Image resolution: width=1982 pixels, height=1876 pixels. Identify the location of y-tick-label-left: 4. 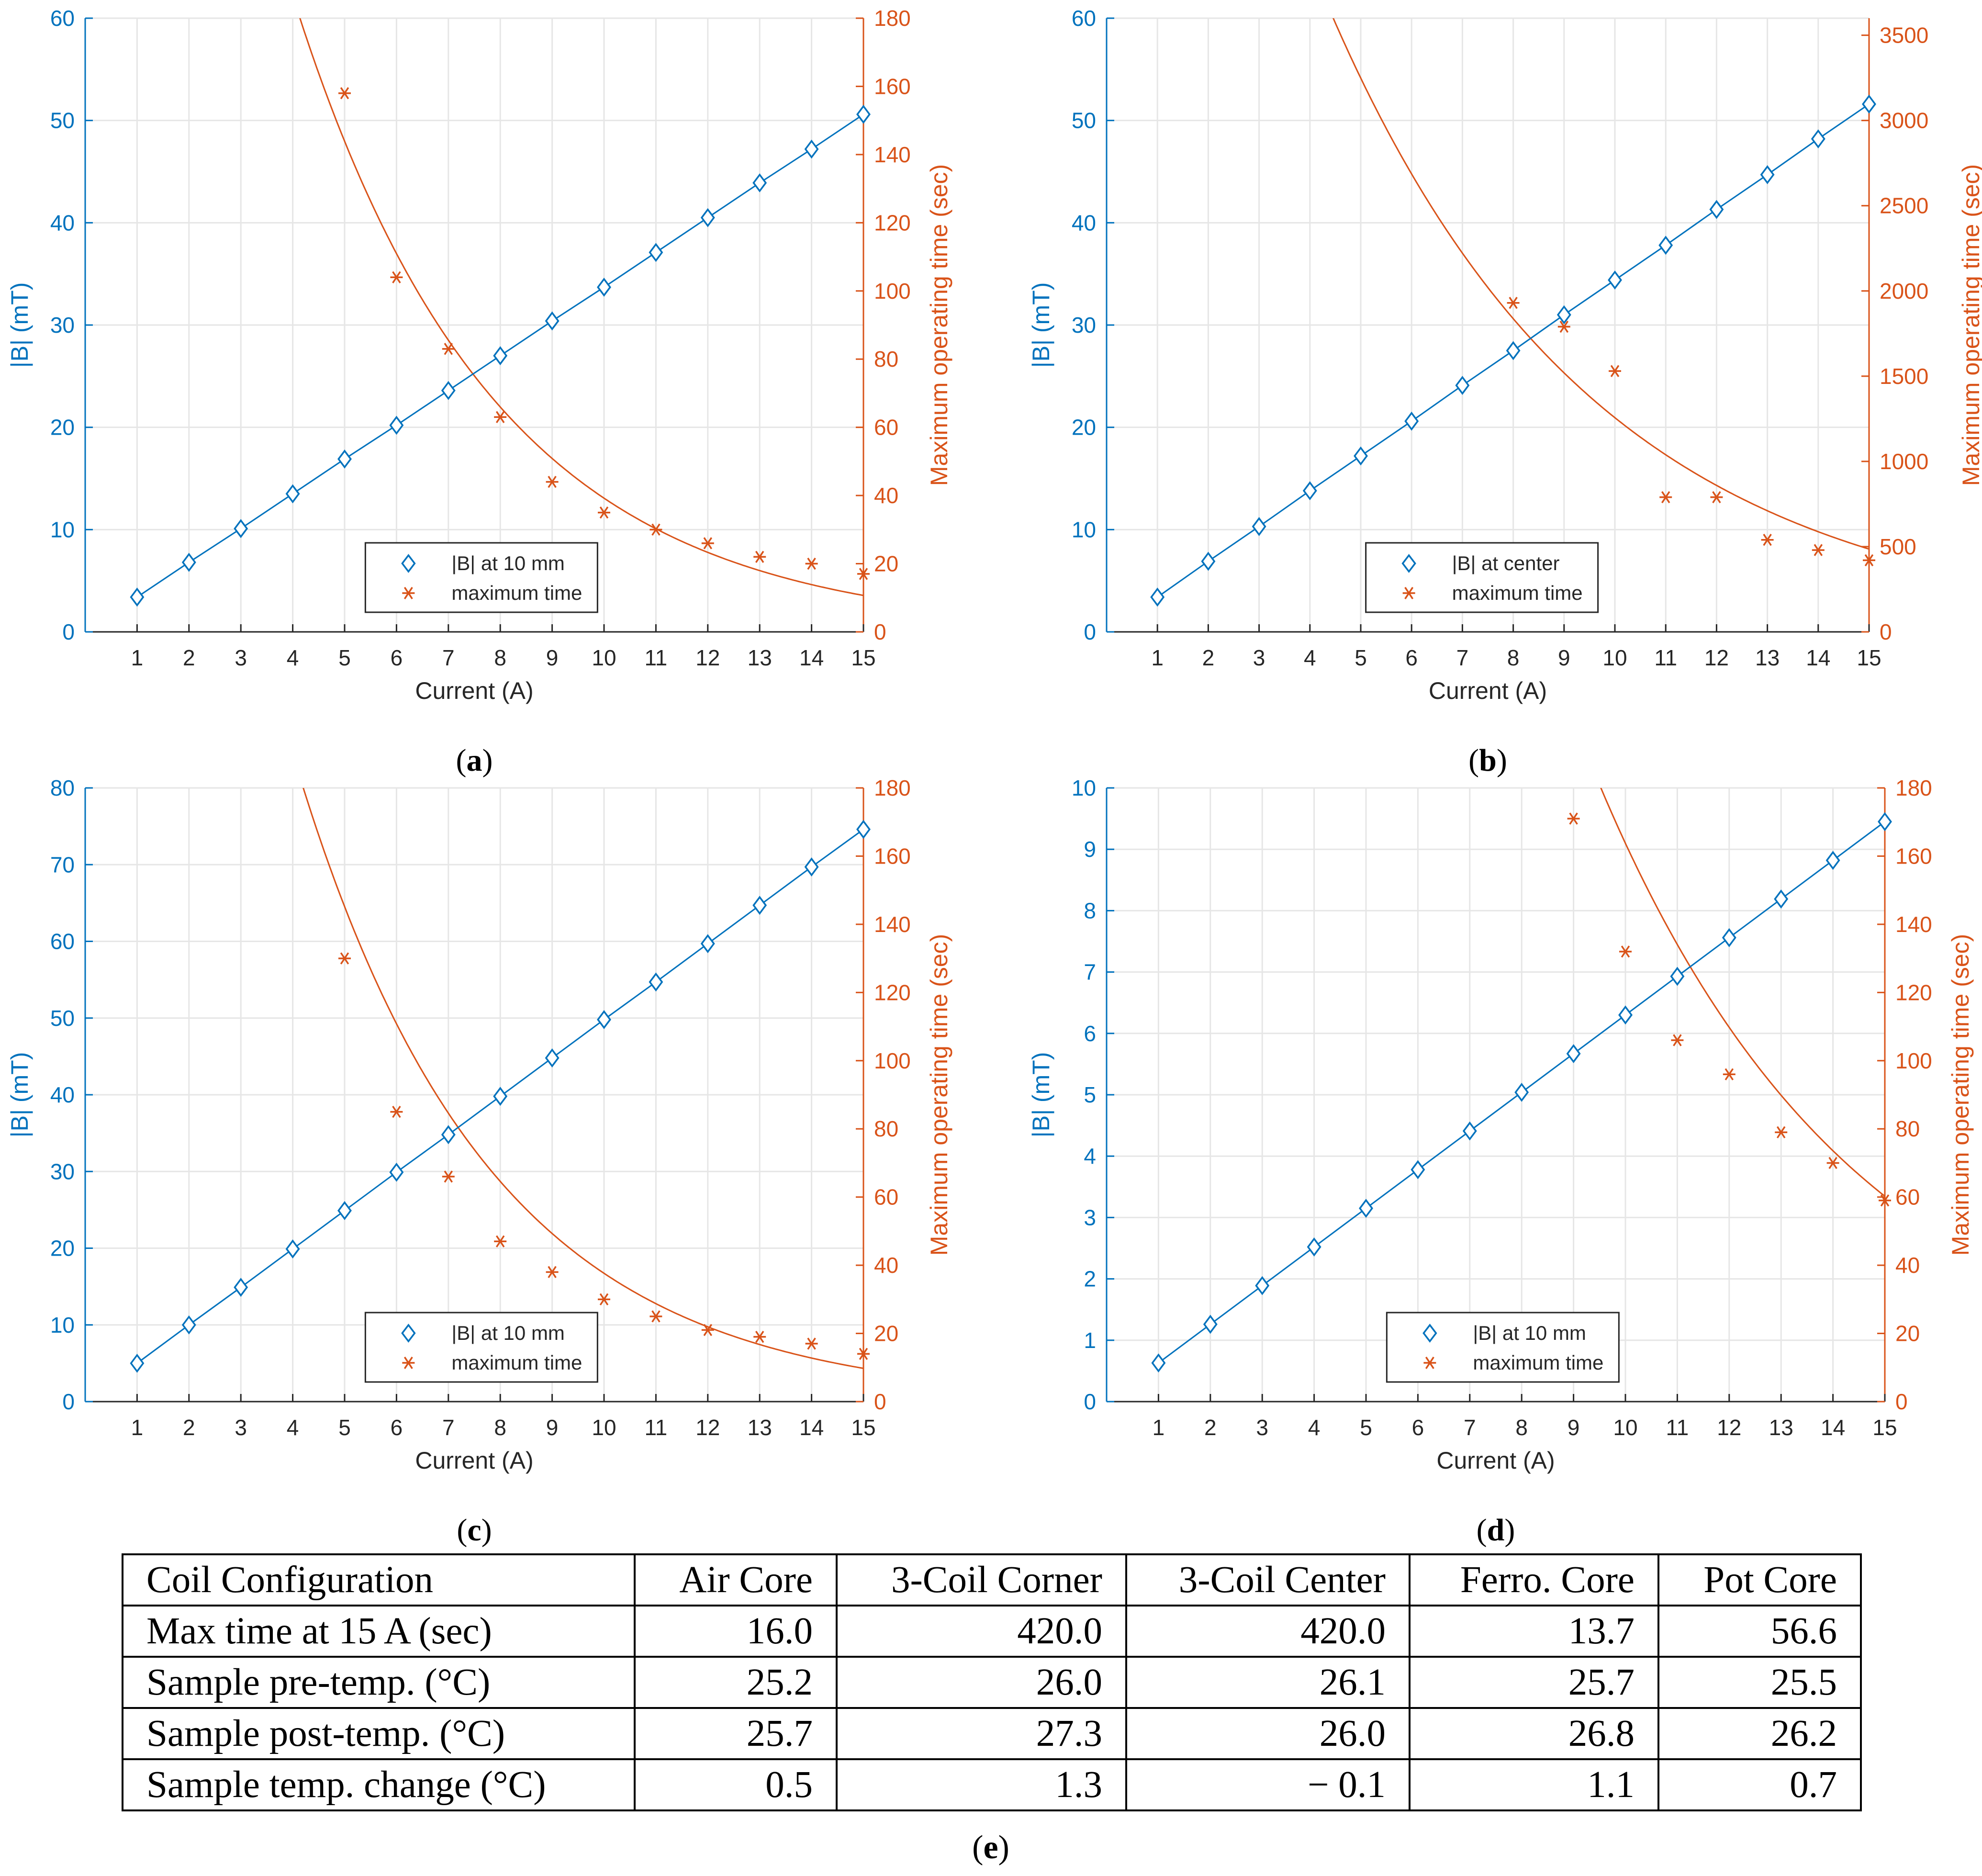
(1090, 1156).